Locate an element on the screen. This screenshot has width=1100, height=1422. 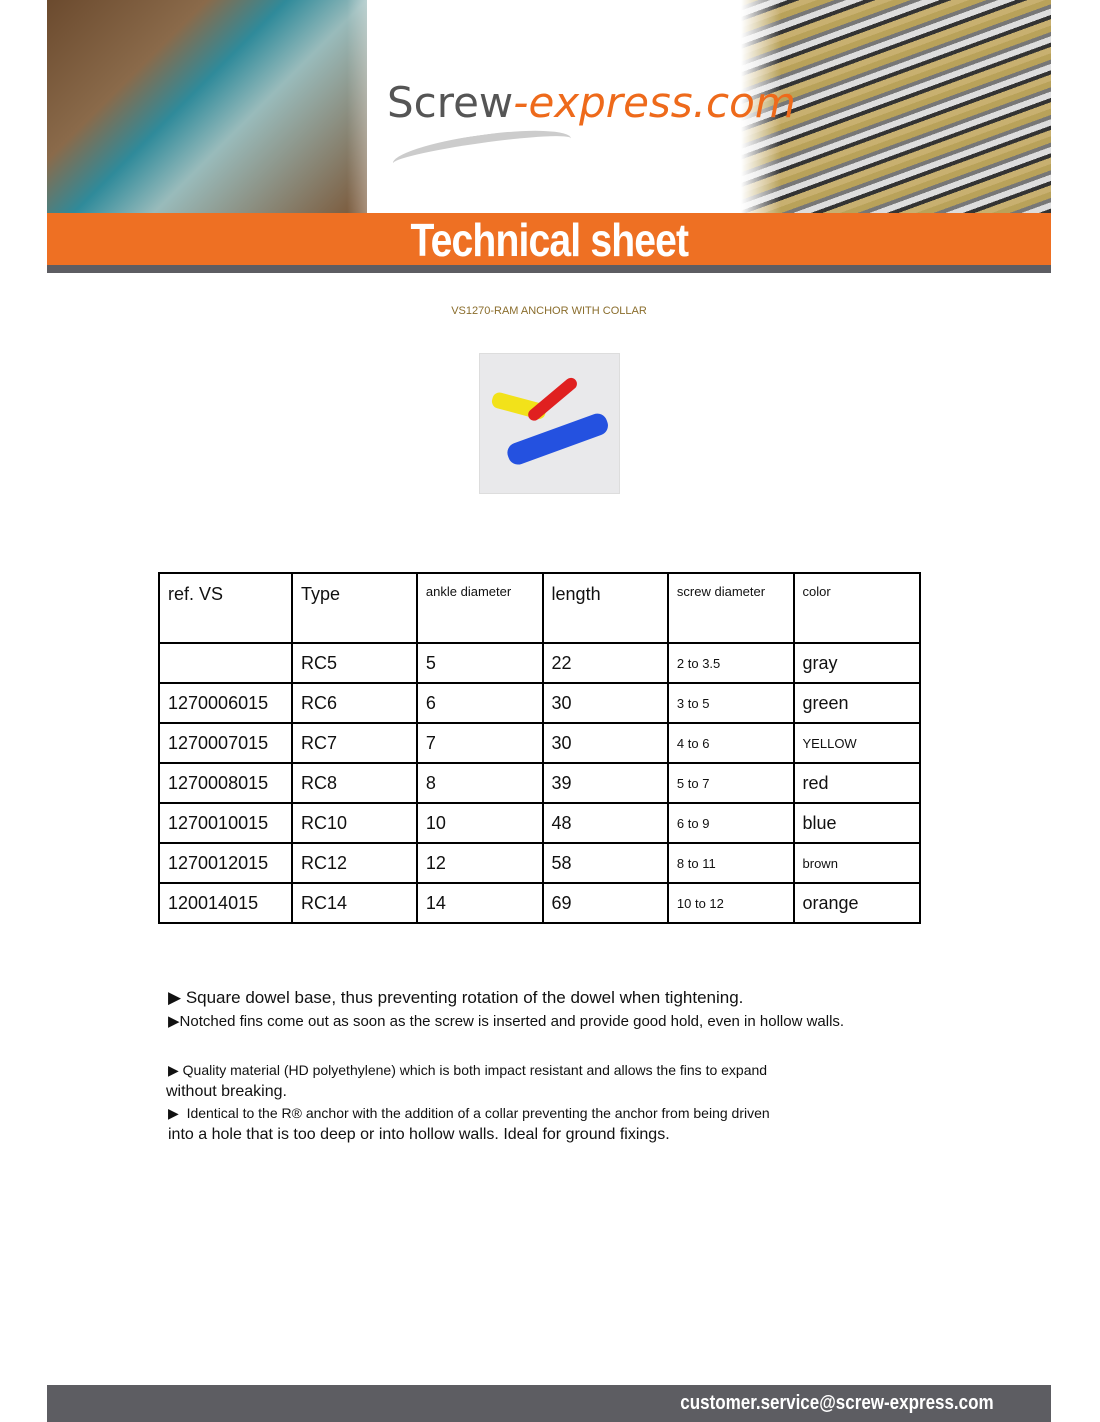
title-bar: Technical sheet is located at coordinates (549, 239).